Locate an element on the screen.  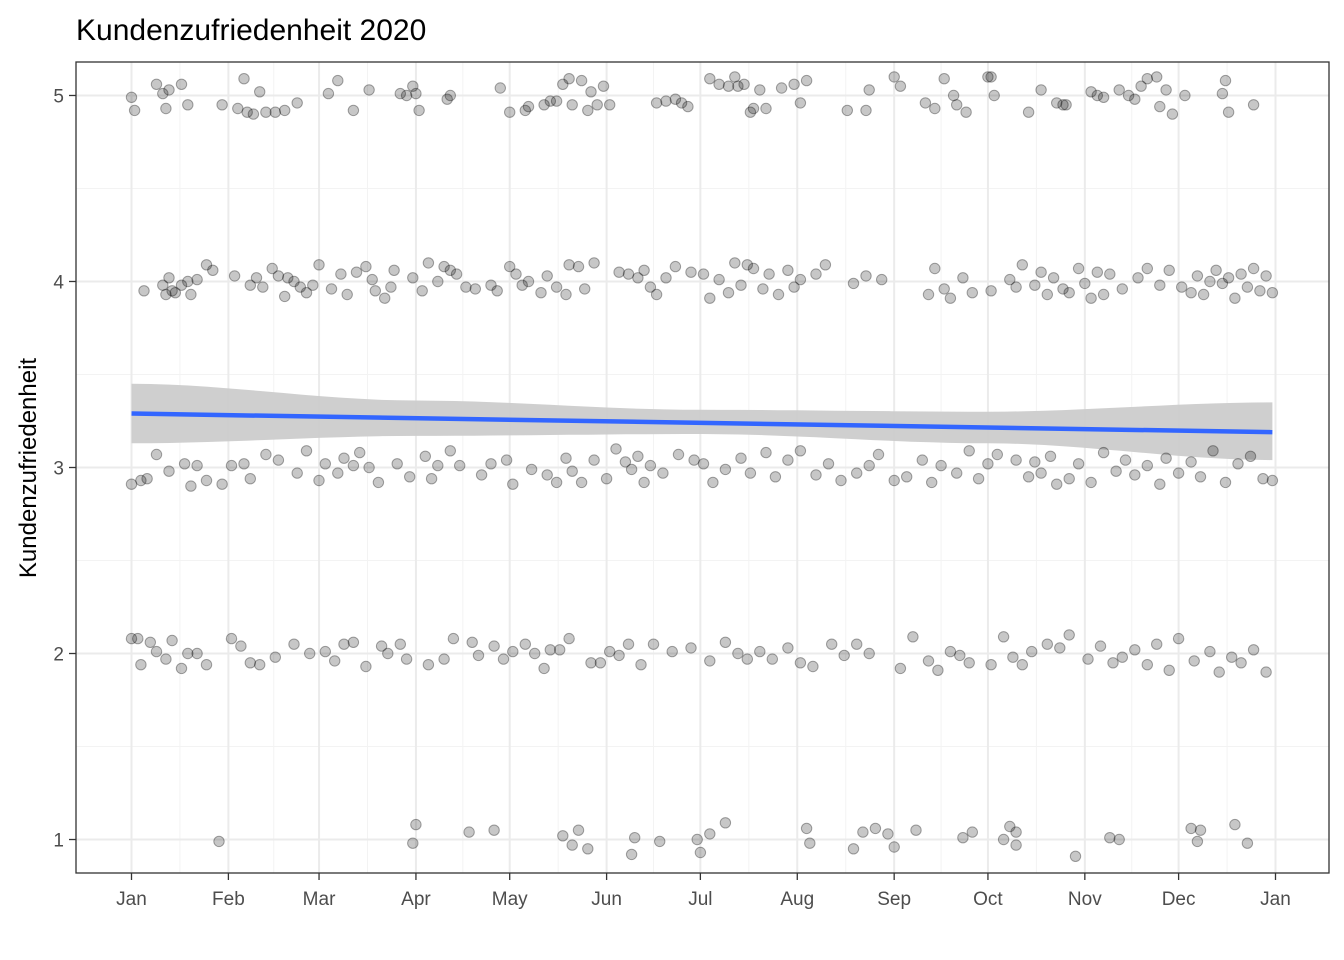
x-tick-label: Nov is located at coordinates (1085, 899).